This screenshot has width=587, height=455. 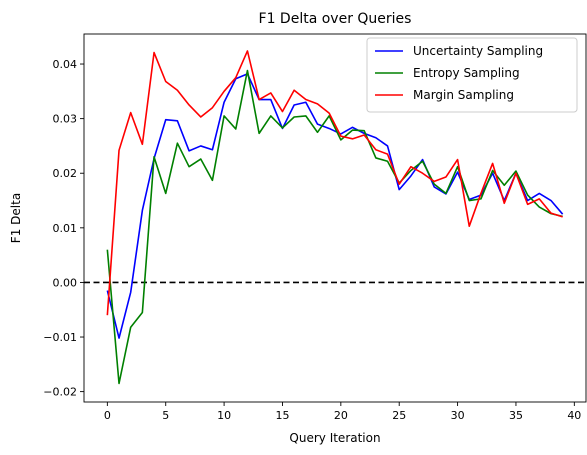 What do you see at coordinates (458, 415) in the screenshot?
I see `x-tick-label: 30` at bounding box center [458, 415].